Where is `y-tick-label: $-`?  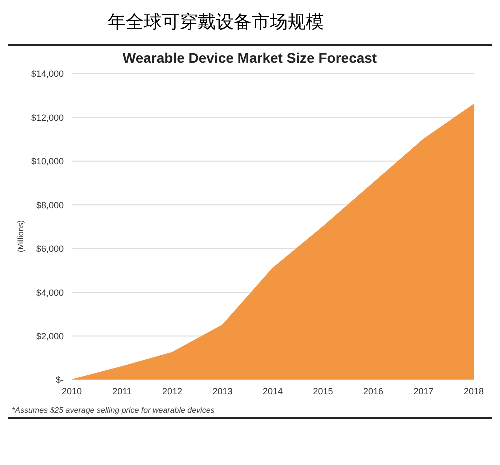
y-tick-label: $- is located at coordinates (60, 380).